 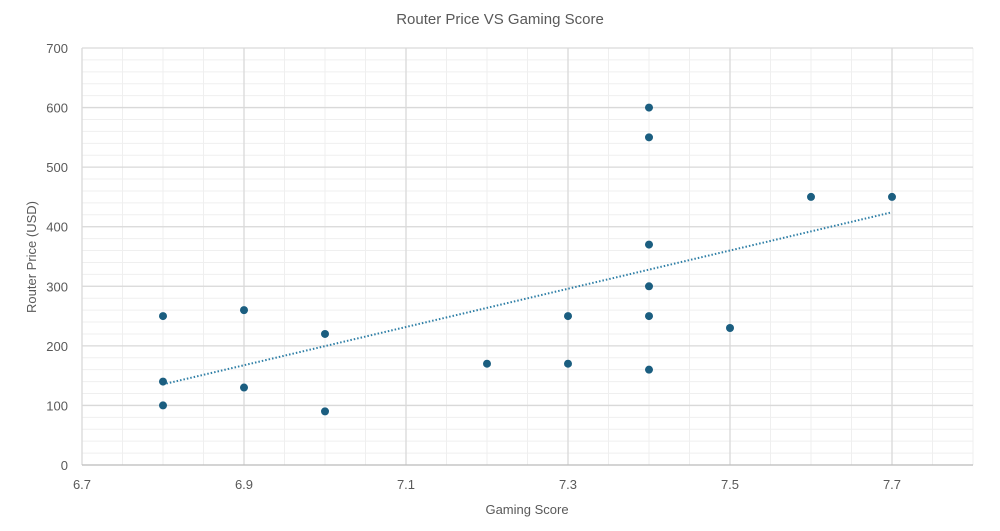 I want to click on y-tick-label: 700, so click(x=57, y=48).